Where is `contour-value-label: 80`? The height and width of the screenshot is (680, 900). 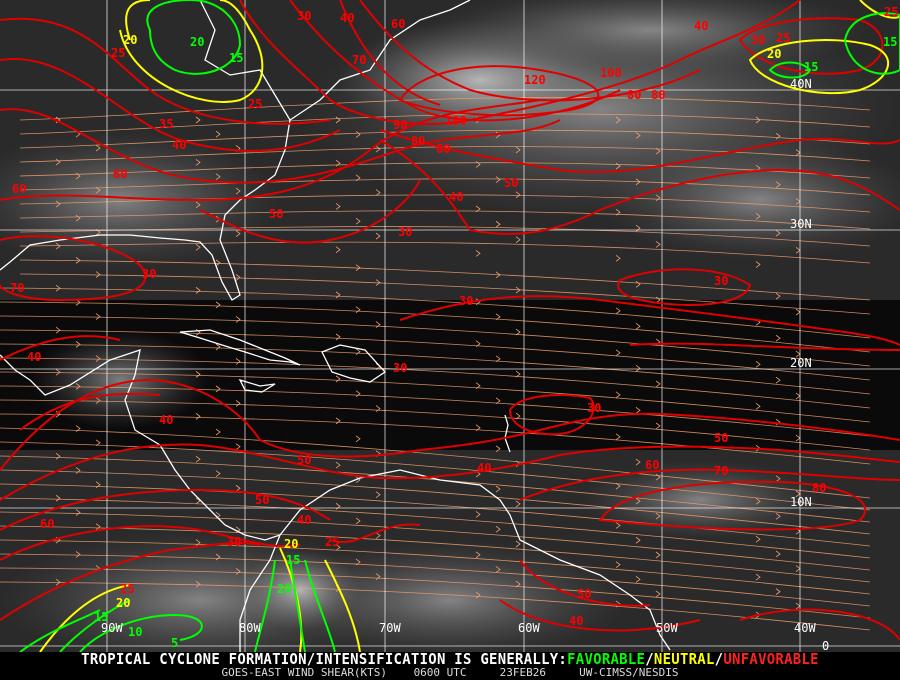
contour-value-label: 80 is located at coordinates (418, 141).